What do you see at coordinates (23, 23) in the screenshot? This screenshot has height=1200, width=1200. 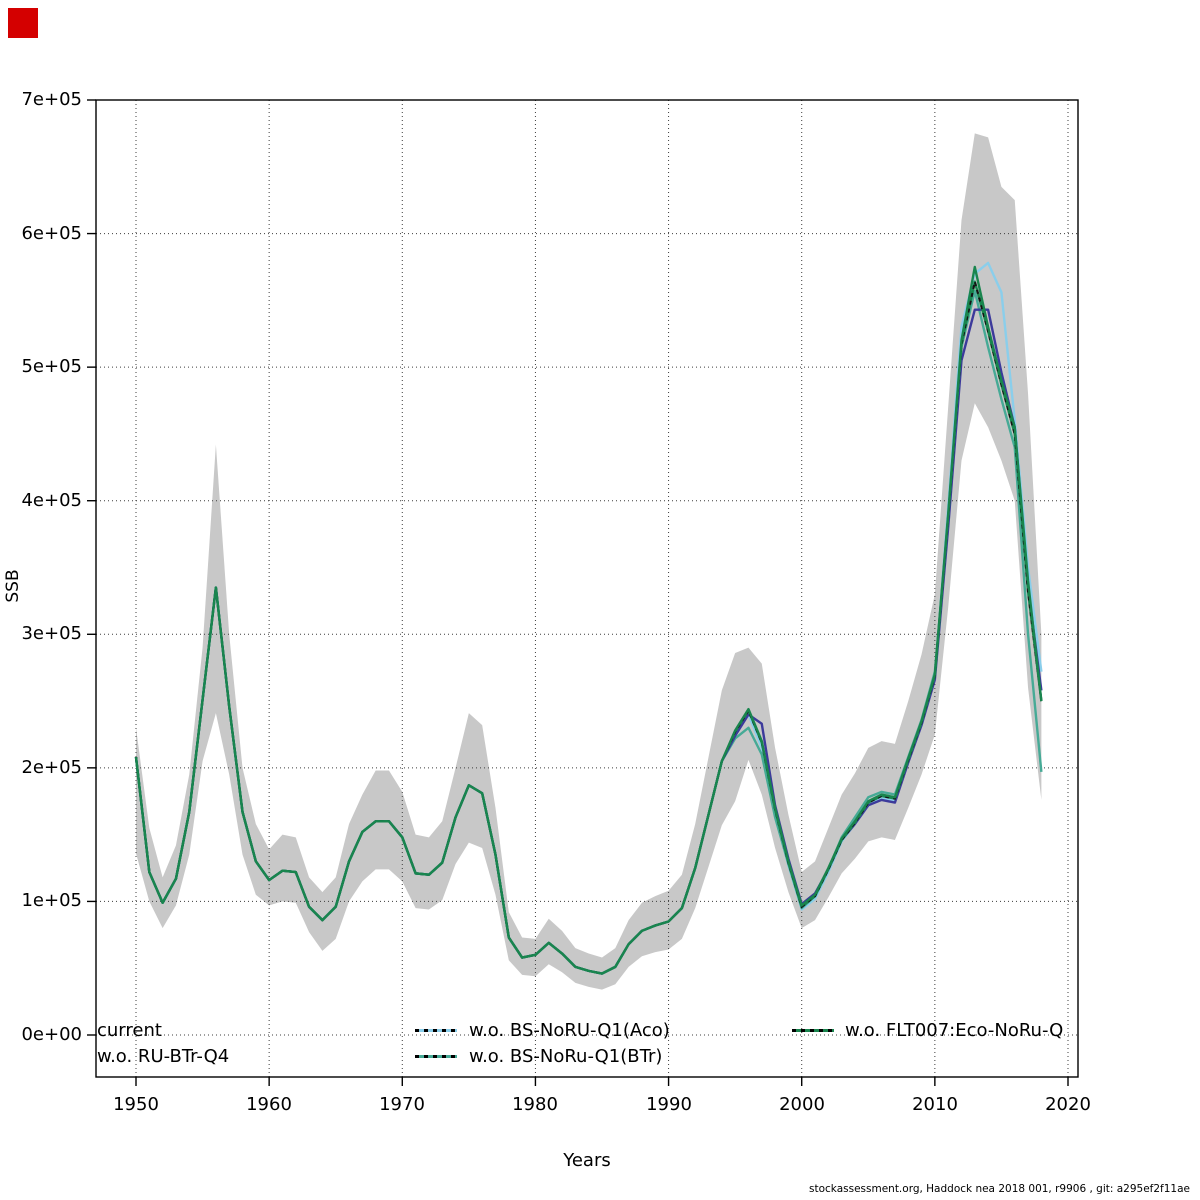 I see `corner-red-marker` at bounding box center [23, 23].